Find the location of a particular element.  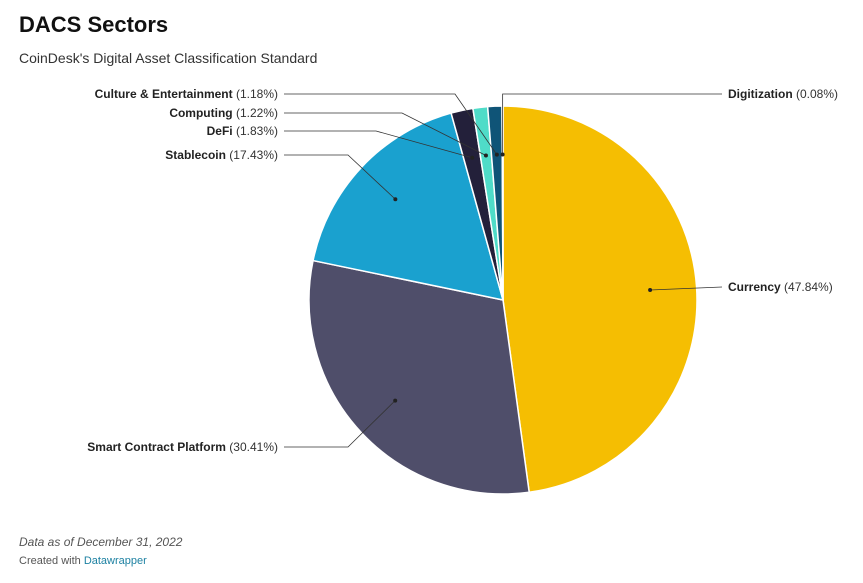

credit-prefix: Created with is located at coordinates (51, 561).